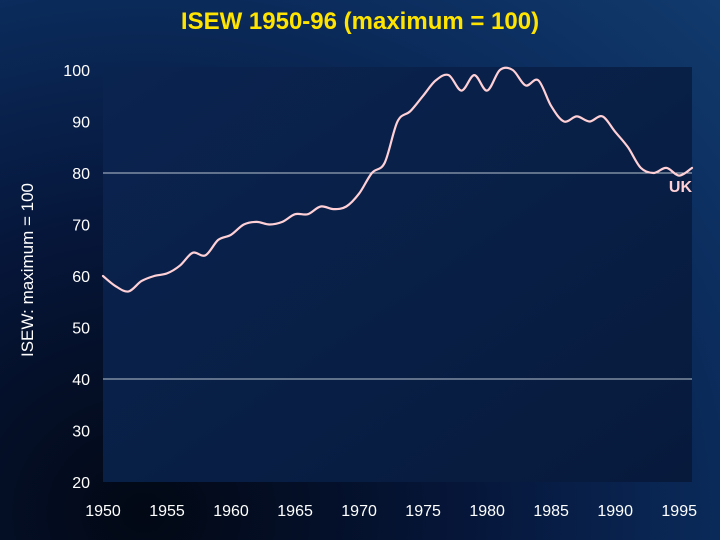 Image resolution: width=720 pixels, height=540 pixels. What do you see at coordinates (81, 380) in the screenshot?
I see `y-tick-label: 40` at bounding box center [81, 380].